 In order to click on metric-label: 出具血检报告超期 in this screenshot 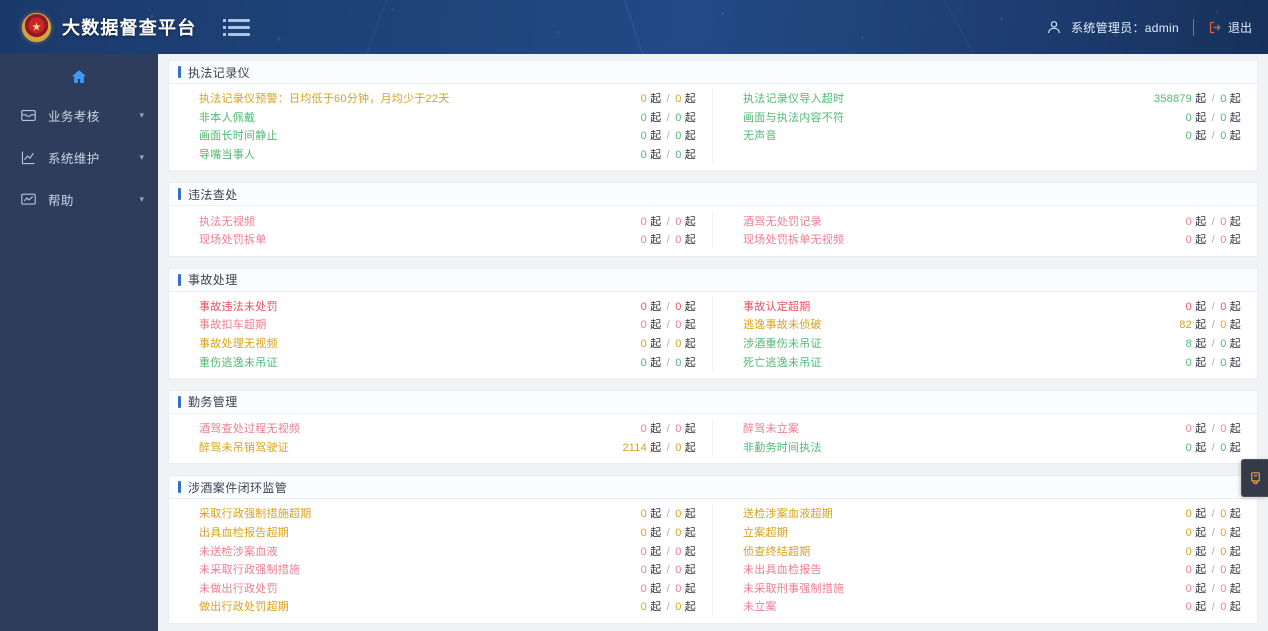, I will do `click(244, 533)`.